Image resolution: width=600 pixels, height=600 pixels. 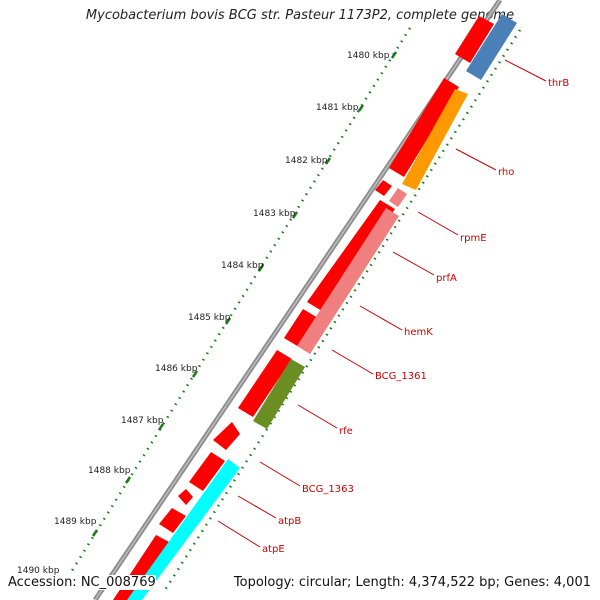 What do you see at coordinates (38, 571) in the screenshot?
I see `kbp-label: 1490 kbp` at bounding box center [38, 571].